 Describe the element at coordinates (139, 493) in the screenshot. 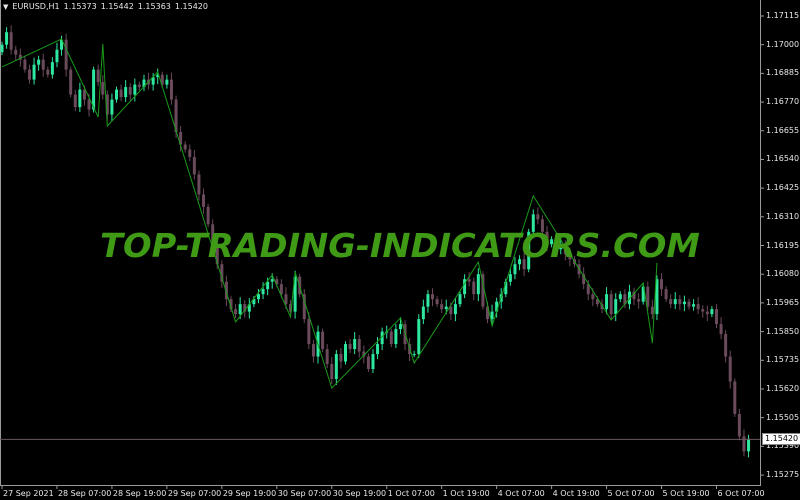

I see `time-tick-label: 28 Sep 19:00` at that location.